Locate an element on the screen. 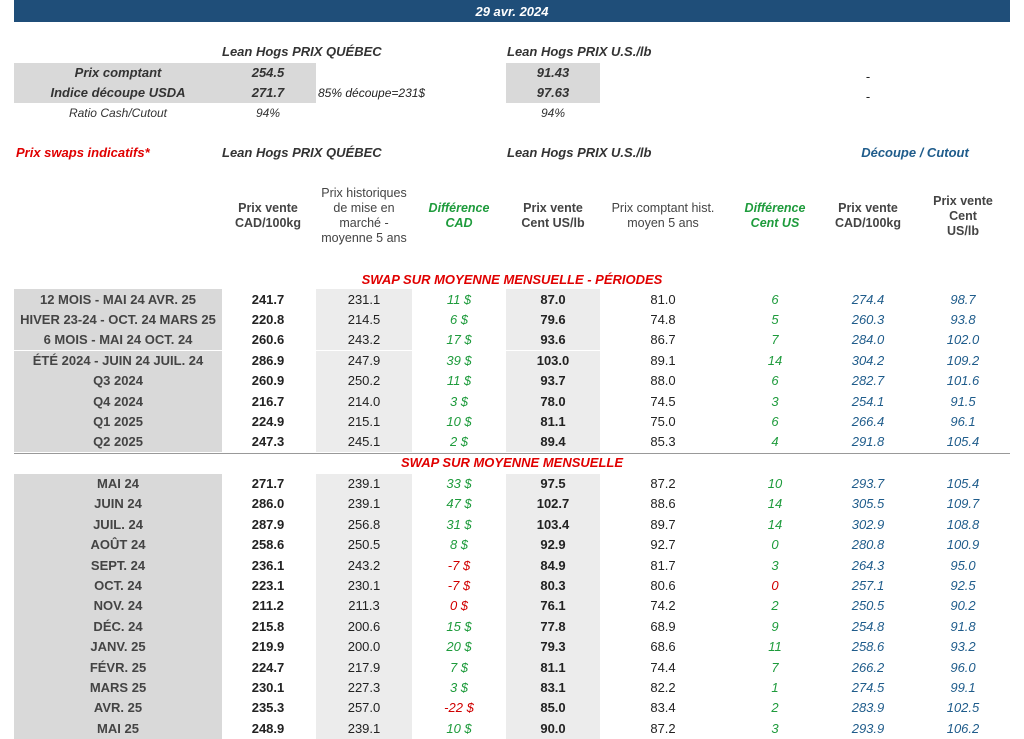 The width and height of the screenshot is (1024, 739). row-label: HIVER 23-24 - OCT. 24 MARS 25 is located at coordinates (118, 319).